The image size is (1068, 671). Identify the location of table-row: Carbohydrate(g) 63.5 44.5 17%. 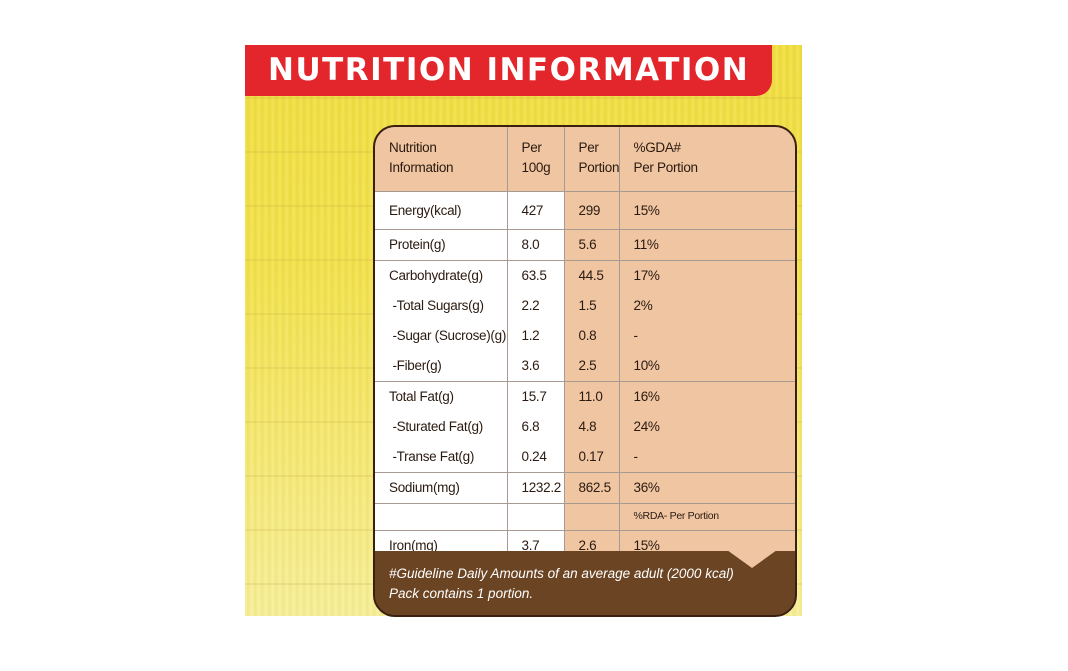
(585, 275).